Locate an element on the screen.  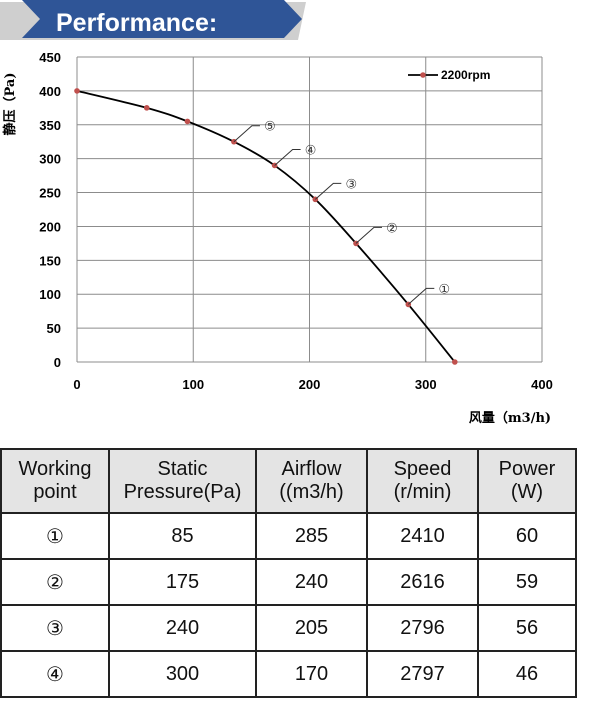
banner-title: Performance: is located at coordinates (136, 23).